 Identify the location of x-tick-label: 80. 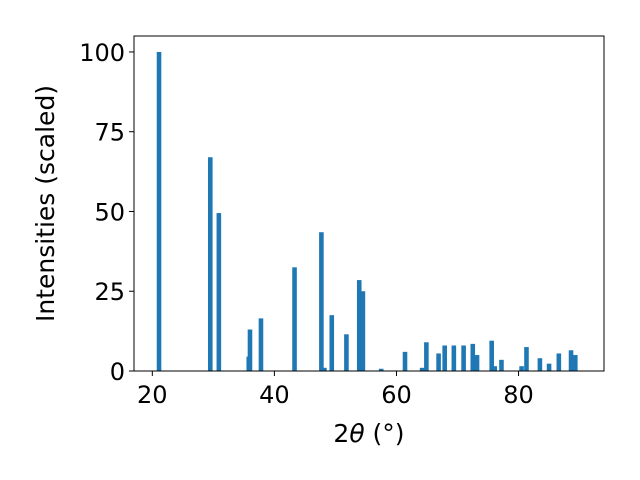
(518, 395).